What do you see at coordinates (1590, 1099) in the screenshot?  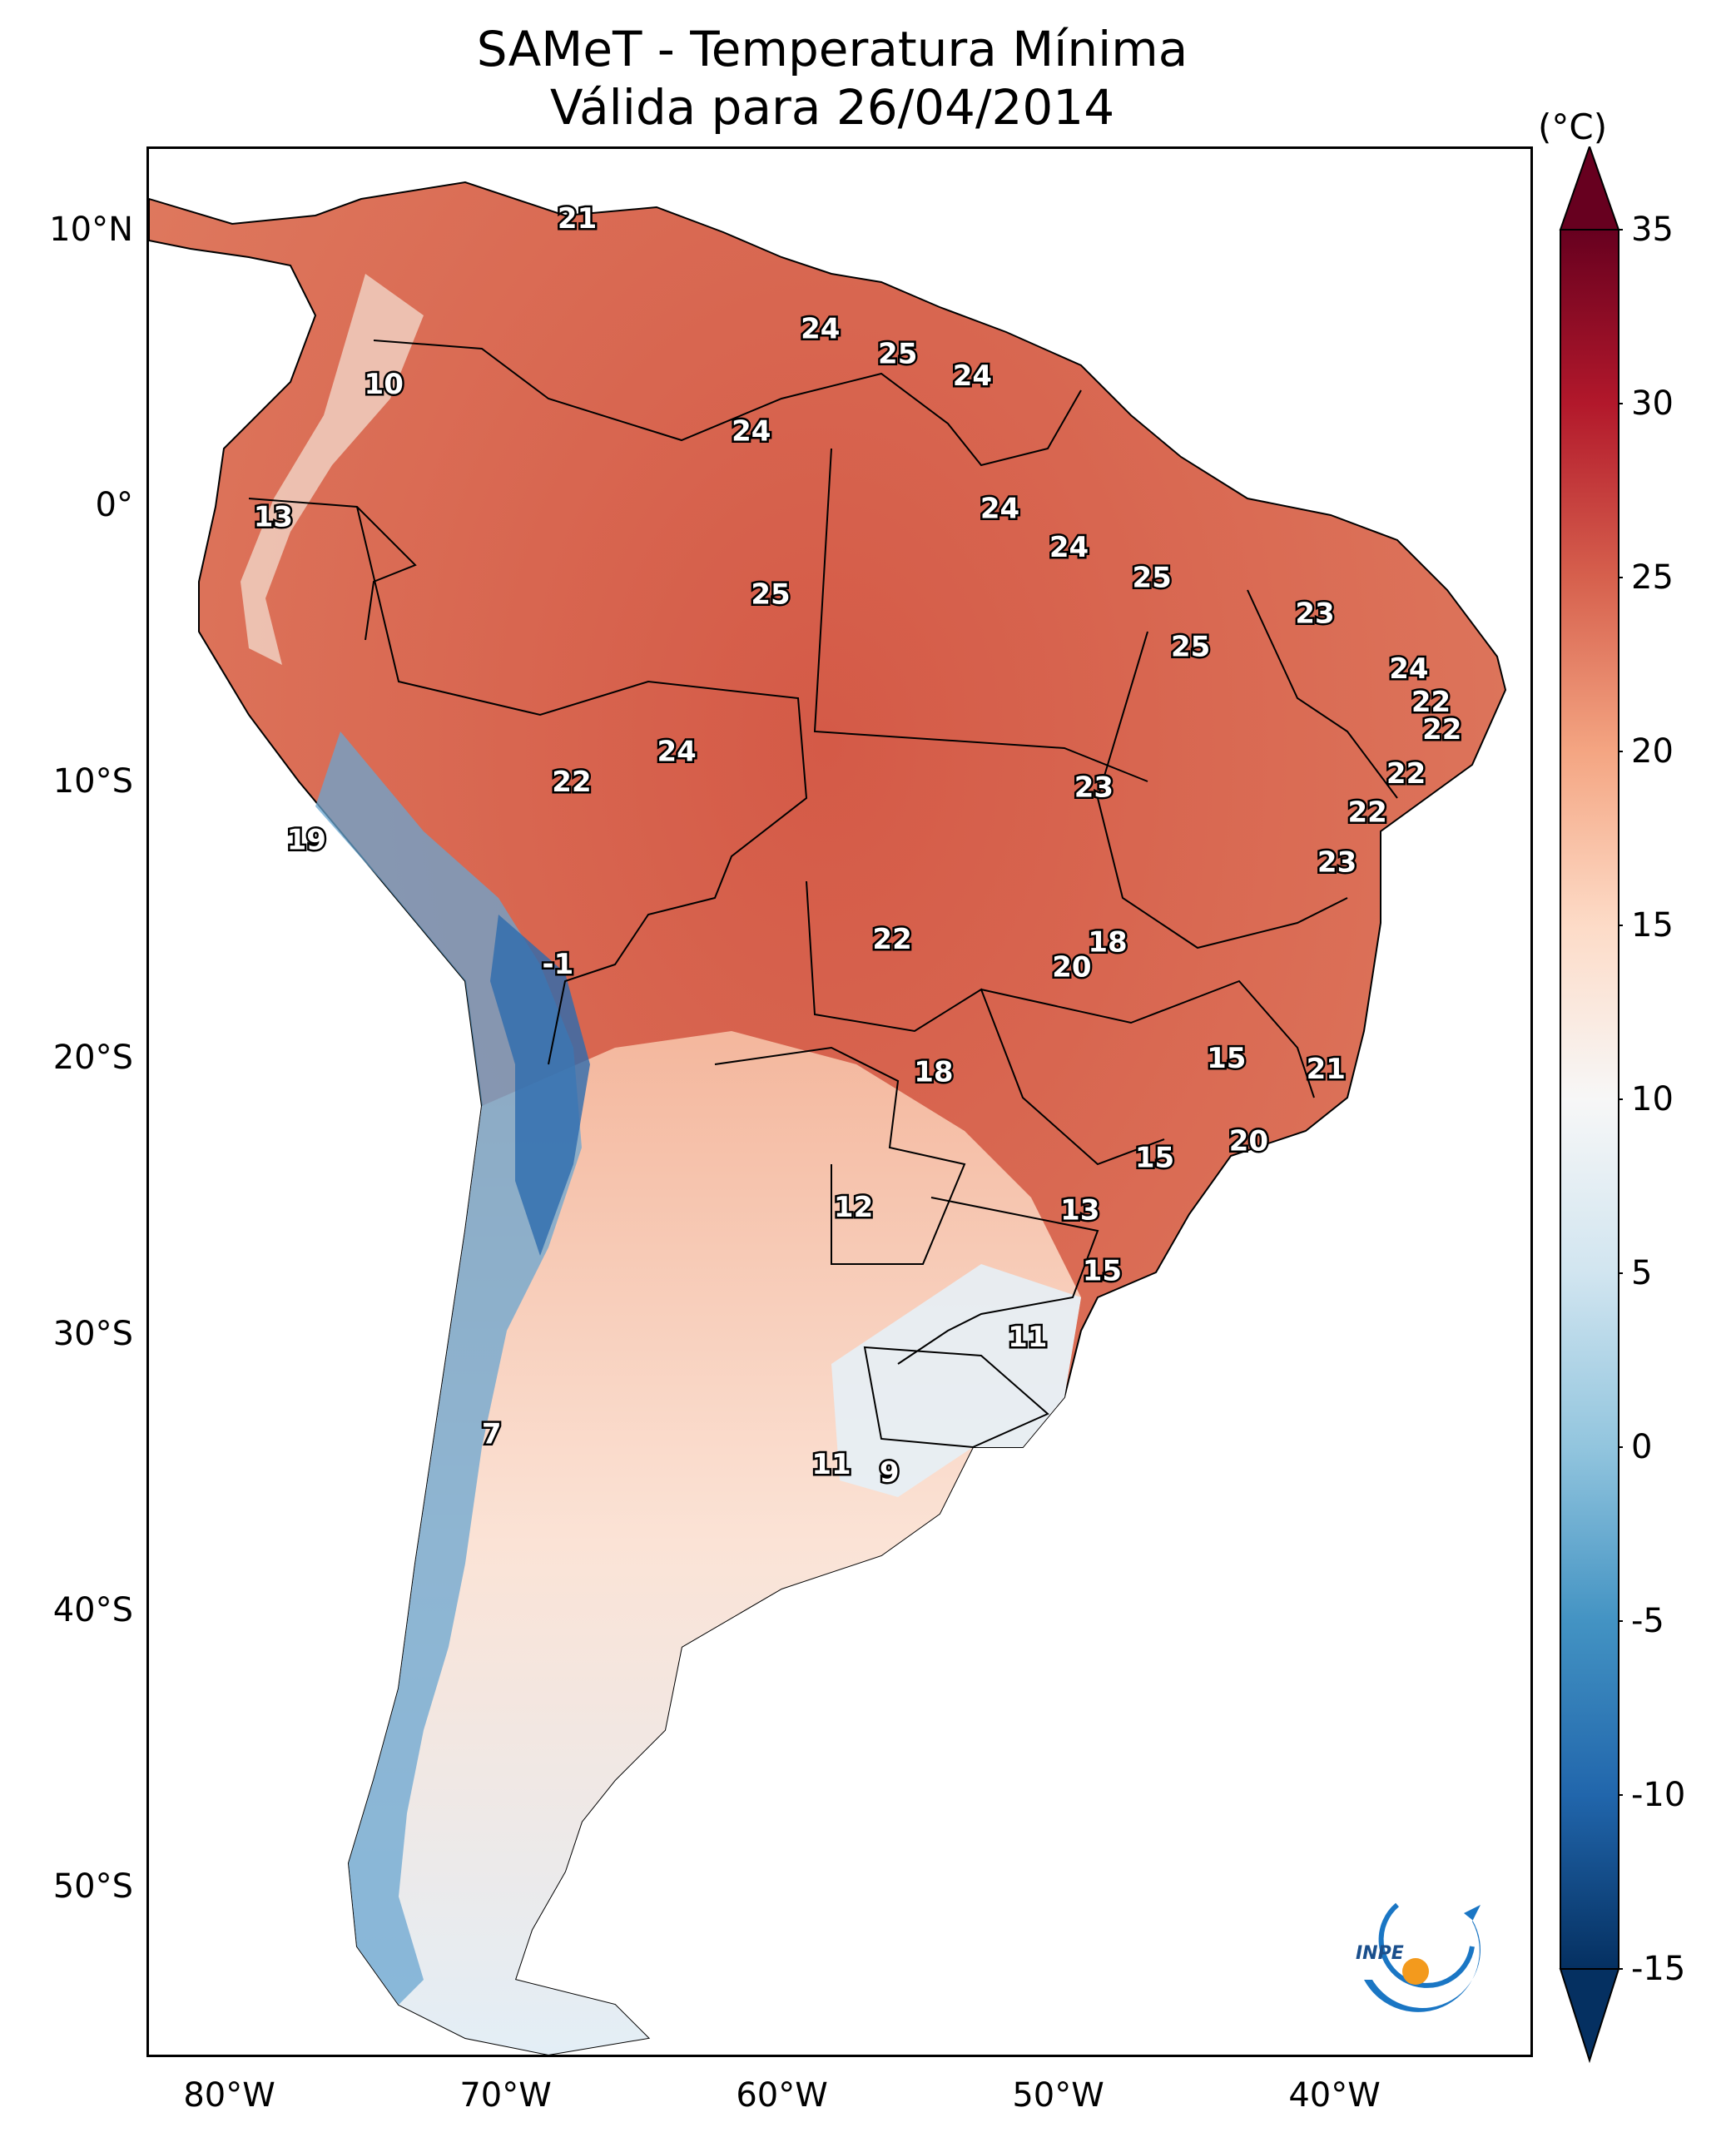 I see `colorbar-scale` at bounding box center [1590, 1099].